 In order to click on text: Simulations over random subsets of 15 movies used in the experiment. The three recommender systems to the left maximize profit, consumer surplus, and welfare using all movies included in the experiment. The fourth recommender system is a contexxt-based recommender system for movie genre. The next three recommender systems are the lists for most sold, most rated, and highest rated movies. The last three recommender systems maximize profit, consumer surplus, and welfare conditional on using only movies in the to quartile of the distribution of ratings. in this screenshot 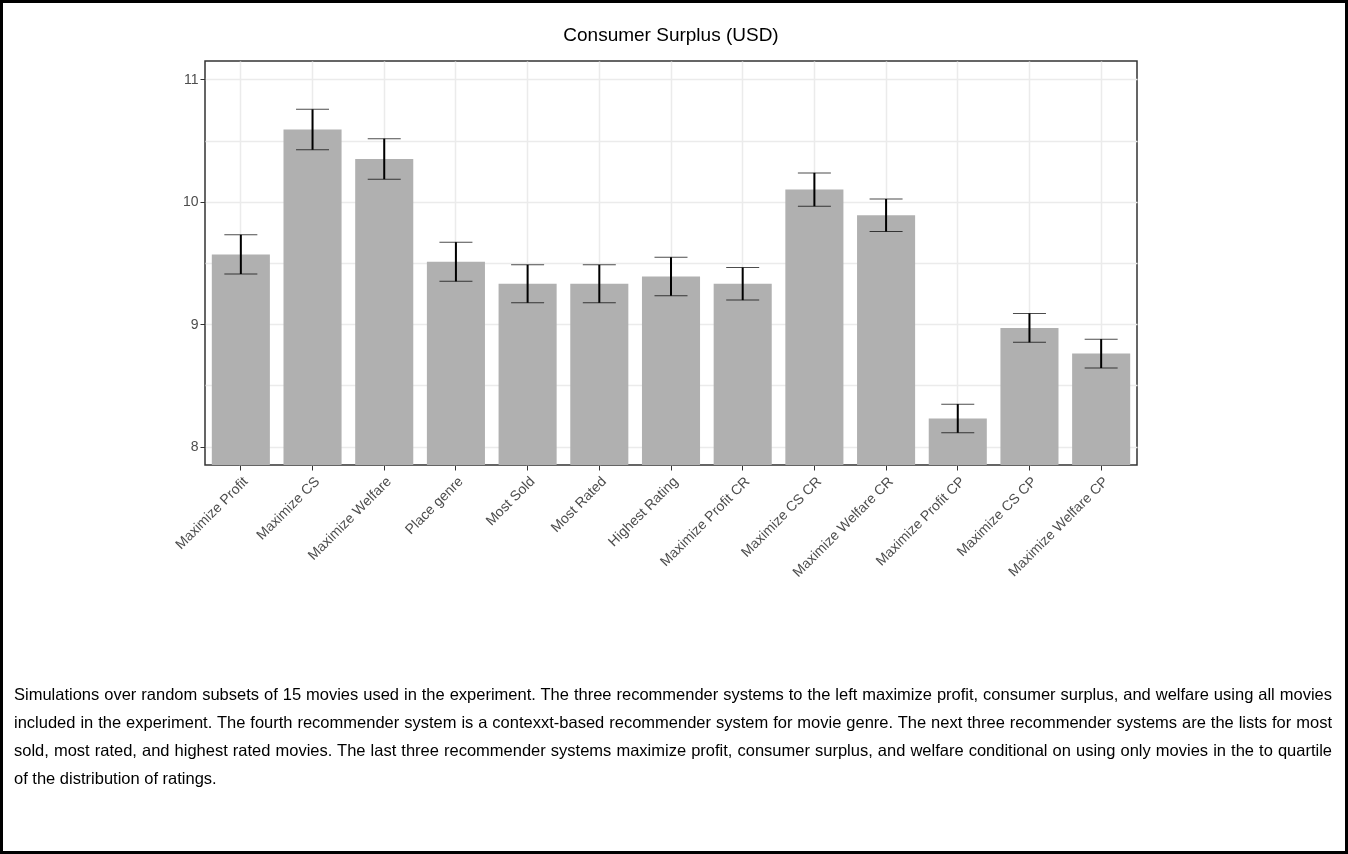, I will do `click(673, 736)`.